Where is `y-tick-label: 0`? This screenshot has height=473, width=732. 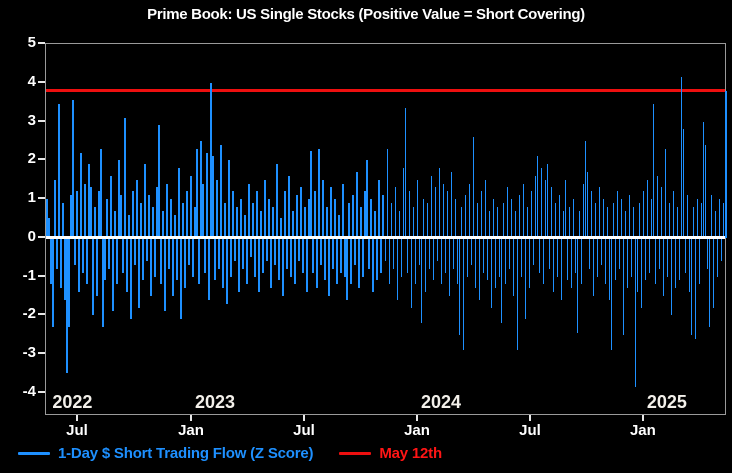 y-tick-label: 0 is located at coordinates (31, 236).